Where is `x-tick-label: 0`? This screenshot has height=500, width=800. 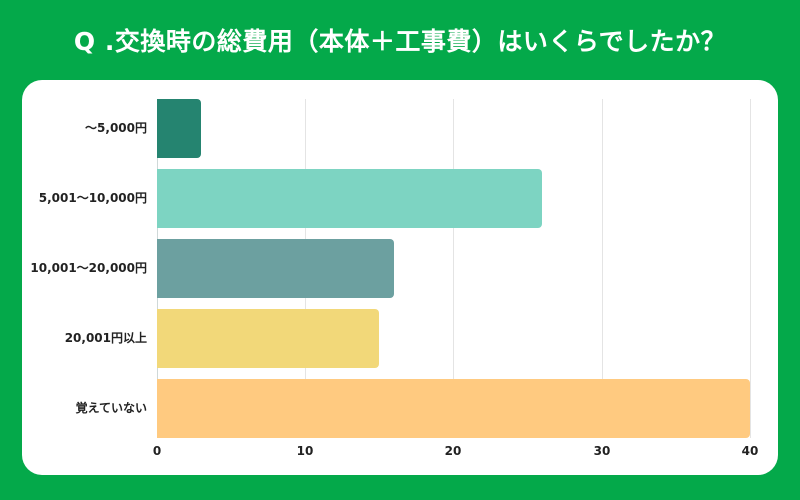 x-tick-label: 0 is located at coordinates (157, 451).